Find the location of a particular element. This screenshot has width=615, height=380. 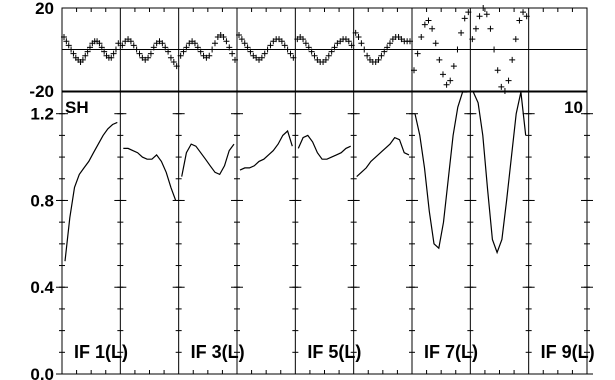

phase-tick-label: -20 is located at coordinates (41, 91).